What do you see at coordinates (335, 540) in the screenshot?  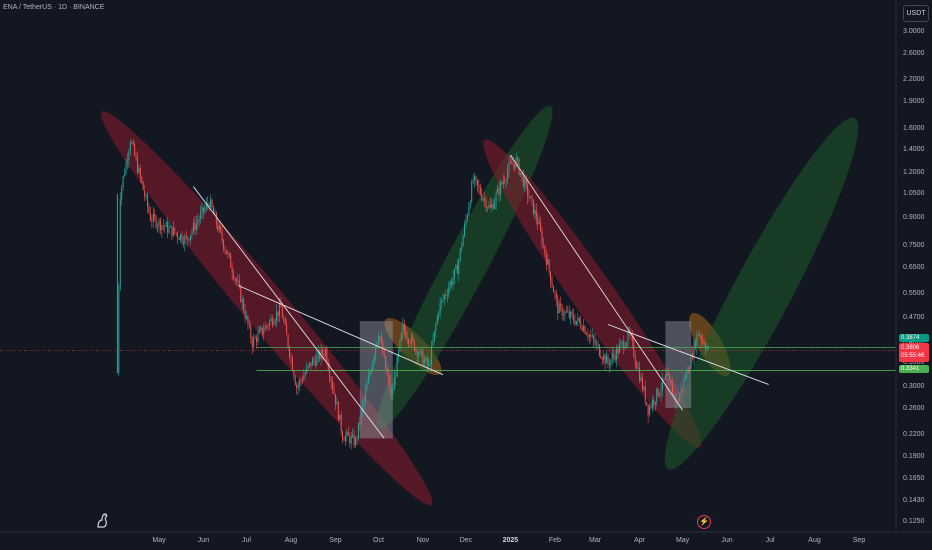 I see `time-tick: Sep` at bounding box center [335, 540].